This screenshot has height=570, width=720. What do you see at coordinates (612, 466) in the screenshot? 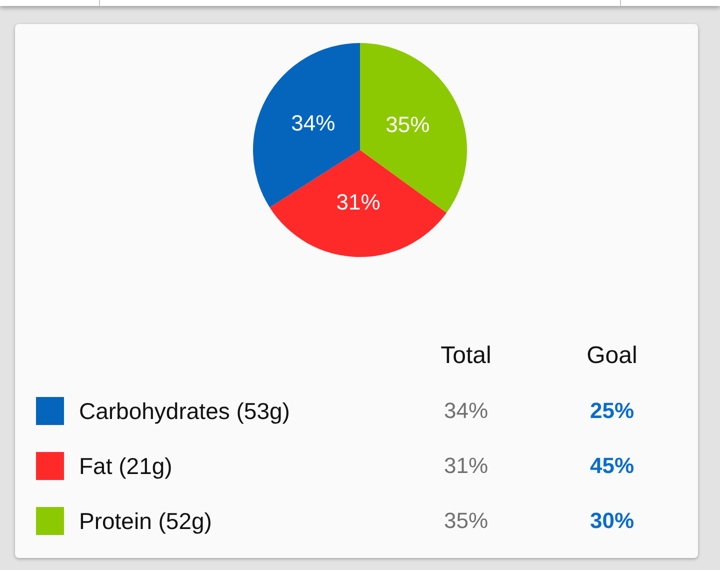
I see `data-label: 45%` at bounding box center [612, 466].